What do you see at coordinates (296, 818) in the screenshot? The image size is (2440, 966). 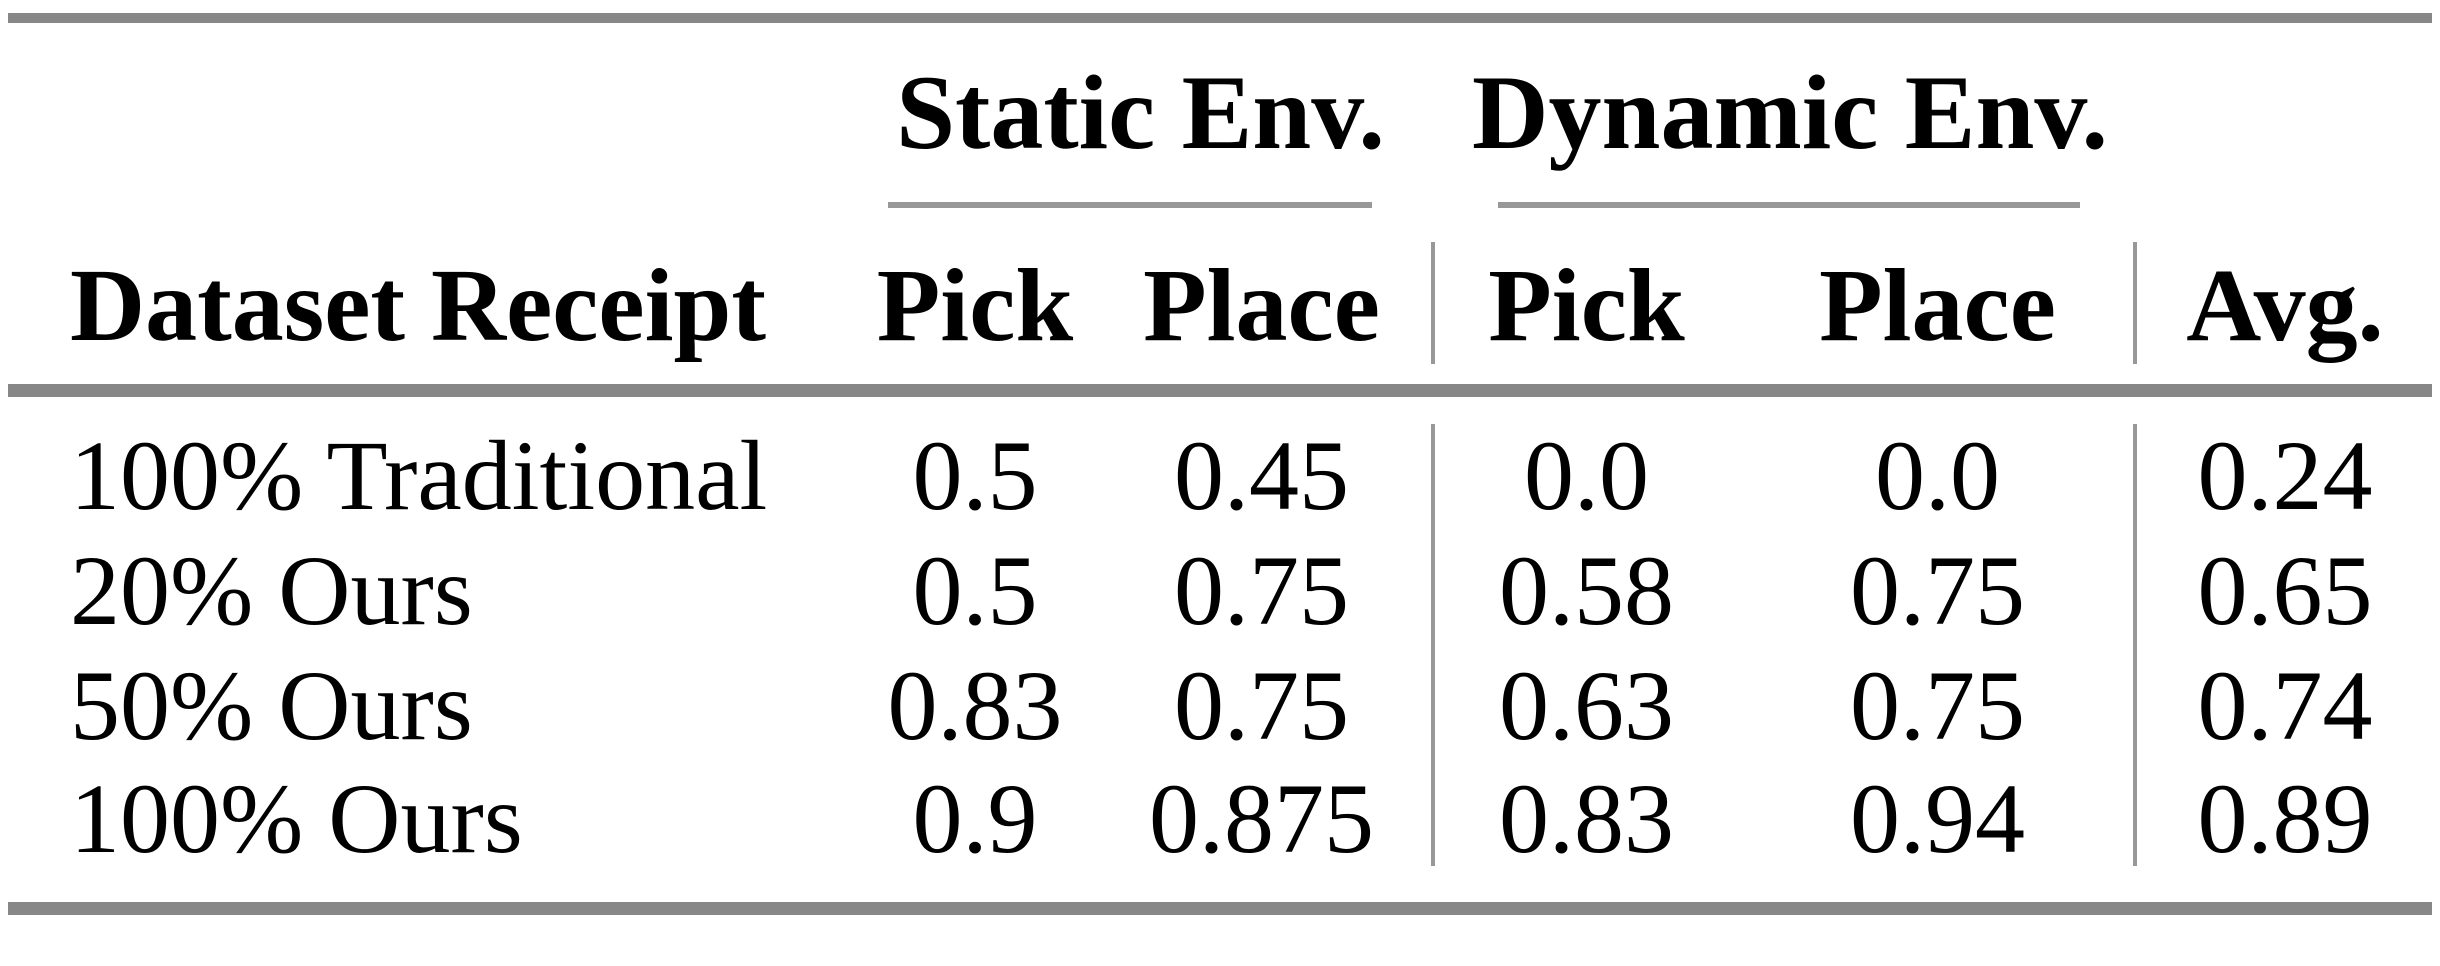 I see `row-label: 100% Ours` at bounding box center [296, 818].